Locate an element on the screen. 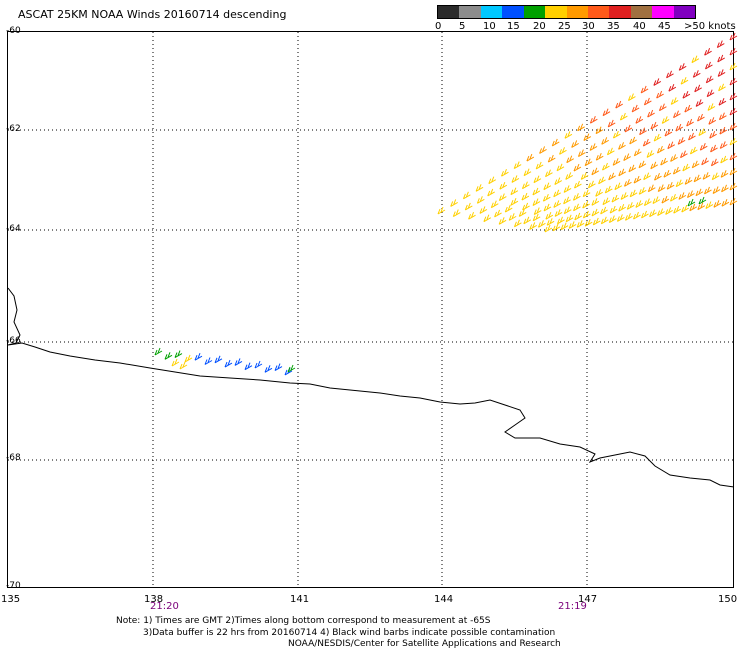 The width and height of the screenshot is (740, 650). colorbar-label: 0 is located at coordinates (438, 26).